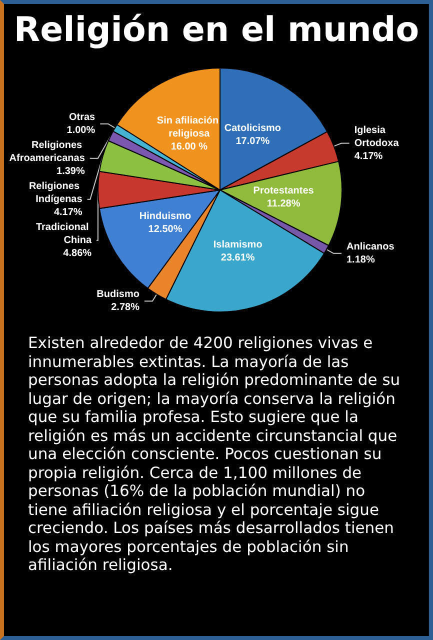 The image size is (433, 640). Describe the element at coordinates (189, 146) in the screenshot. I see `data-label: 16.00 %` at that location.